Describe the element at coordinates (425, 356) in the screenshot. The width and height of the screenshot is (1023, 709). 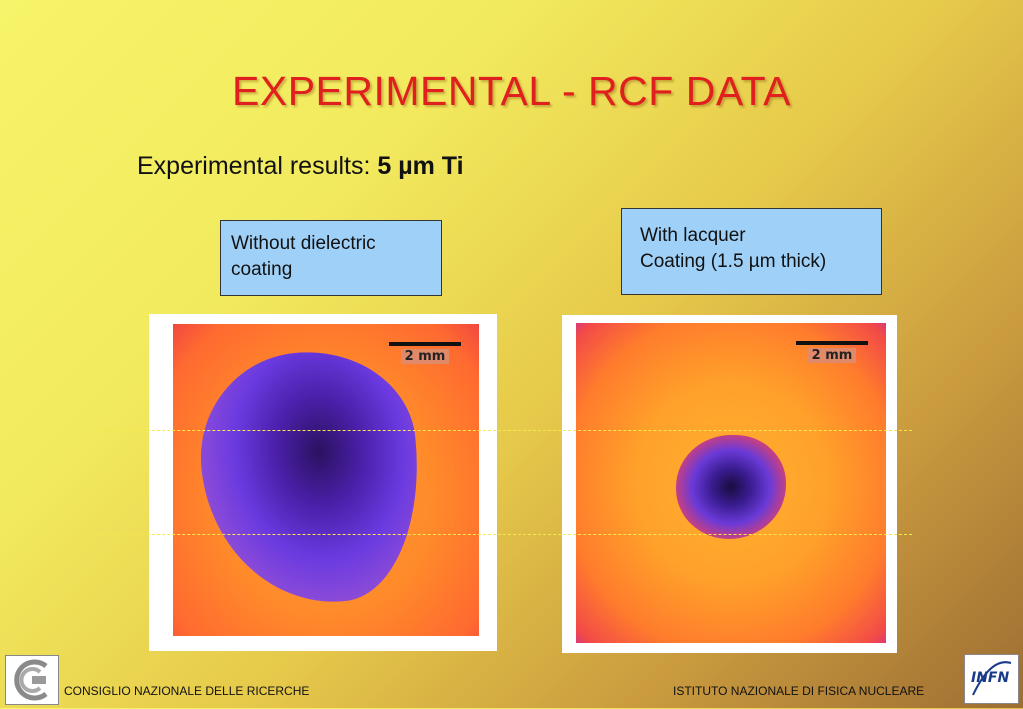
I see `scale-label-left: 2 mm` at that location.